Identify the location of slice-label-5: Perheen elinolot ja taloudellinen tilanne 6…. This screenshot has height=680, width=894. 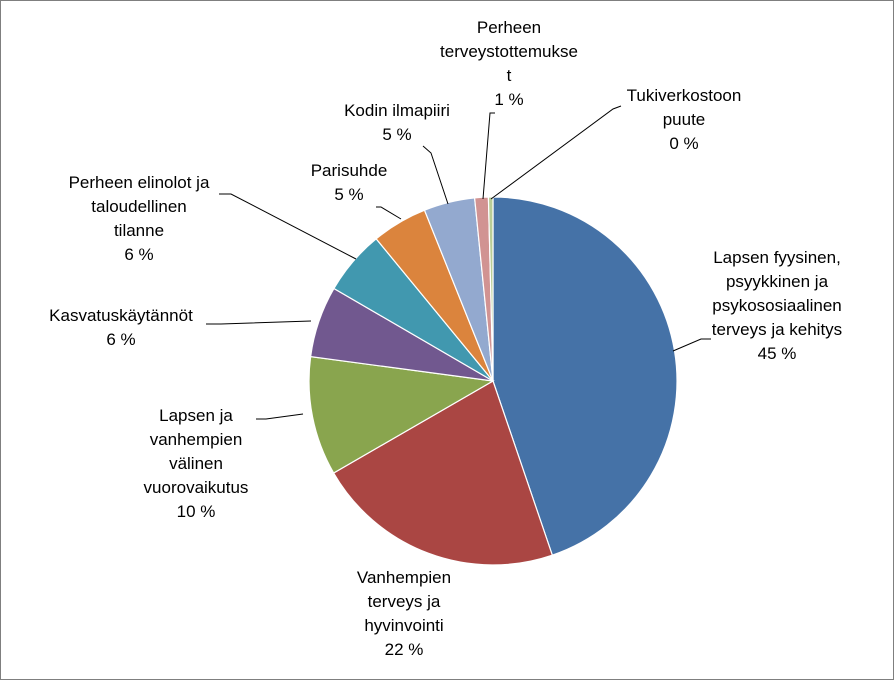
(139, 218).